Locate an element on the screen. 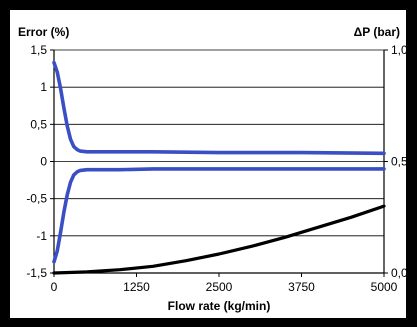 The image size is (417, 327). x-tick-label: 3750 is located at coordinates (301, 287).